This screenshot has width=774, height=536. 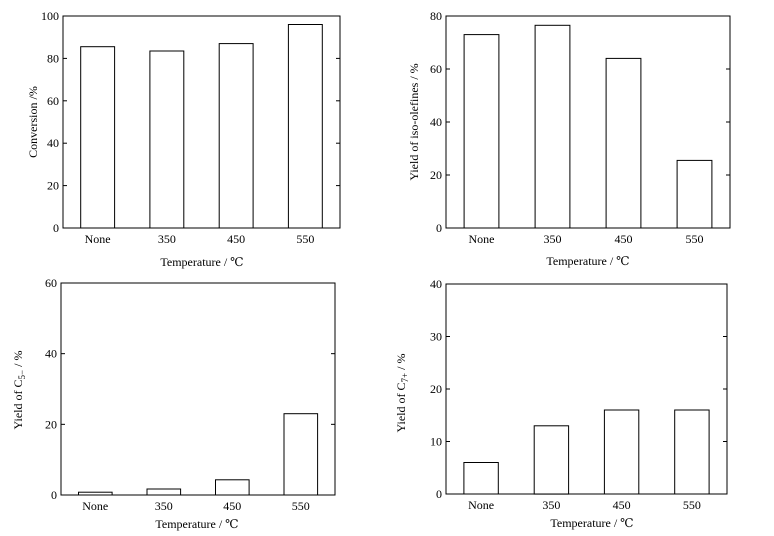 I want to click on y-axis-label: Yield of C5− / %, so click(x=19, y=390).